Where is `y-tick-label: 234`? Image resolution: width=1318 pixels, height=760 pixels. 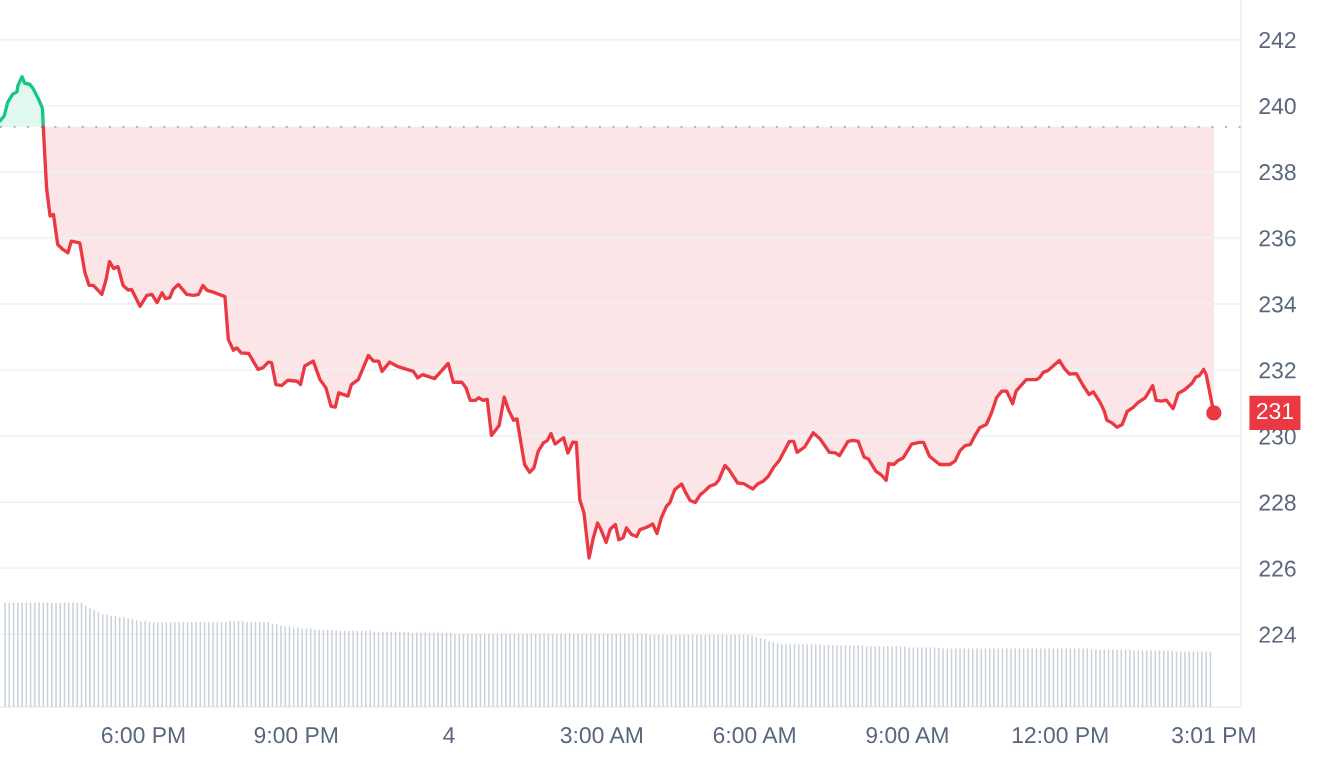 y-tick-label: 234 is located at coordinates (1277, 304).